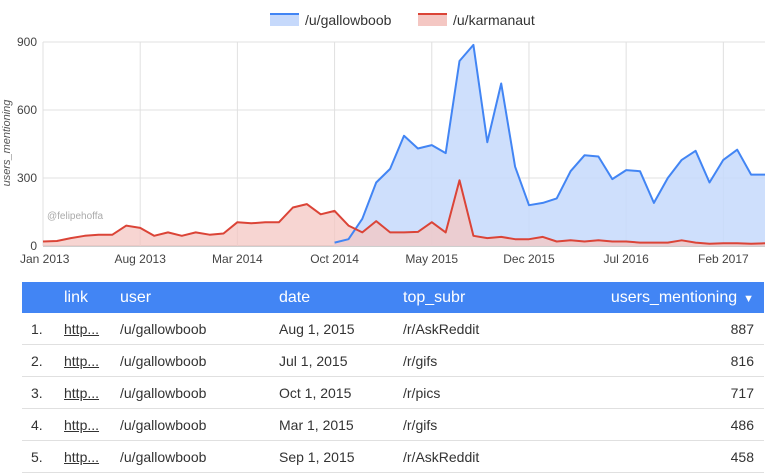 The height and width of the screenshot is (473, 769). What do you see at coordinates (402, 20) in the screenshot?
I see `chart-legend: /u/gallowboob/u/karmanaut` at bounding box center [402, 20].